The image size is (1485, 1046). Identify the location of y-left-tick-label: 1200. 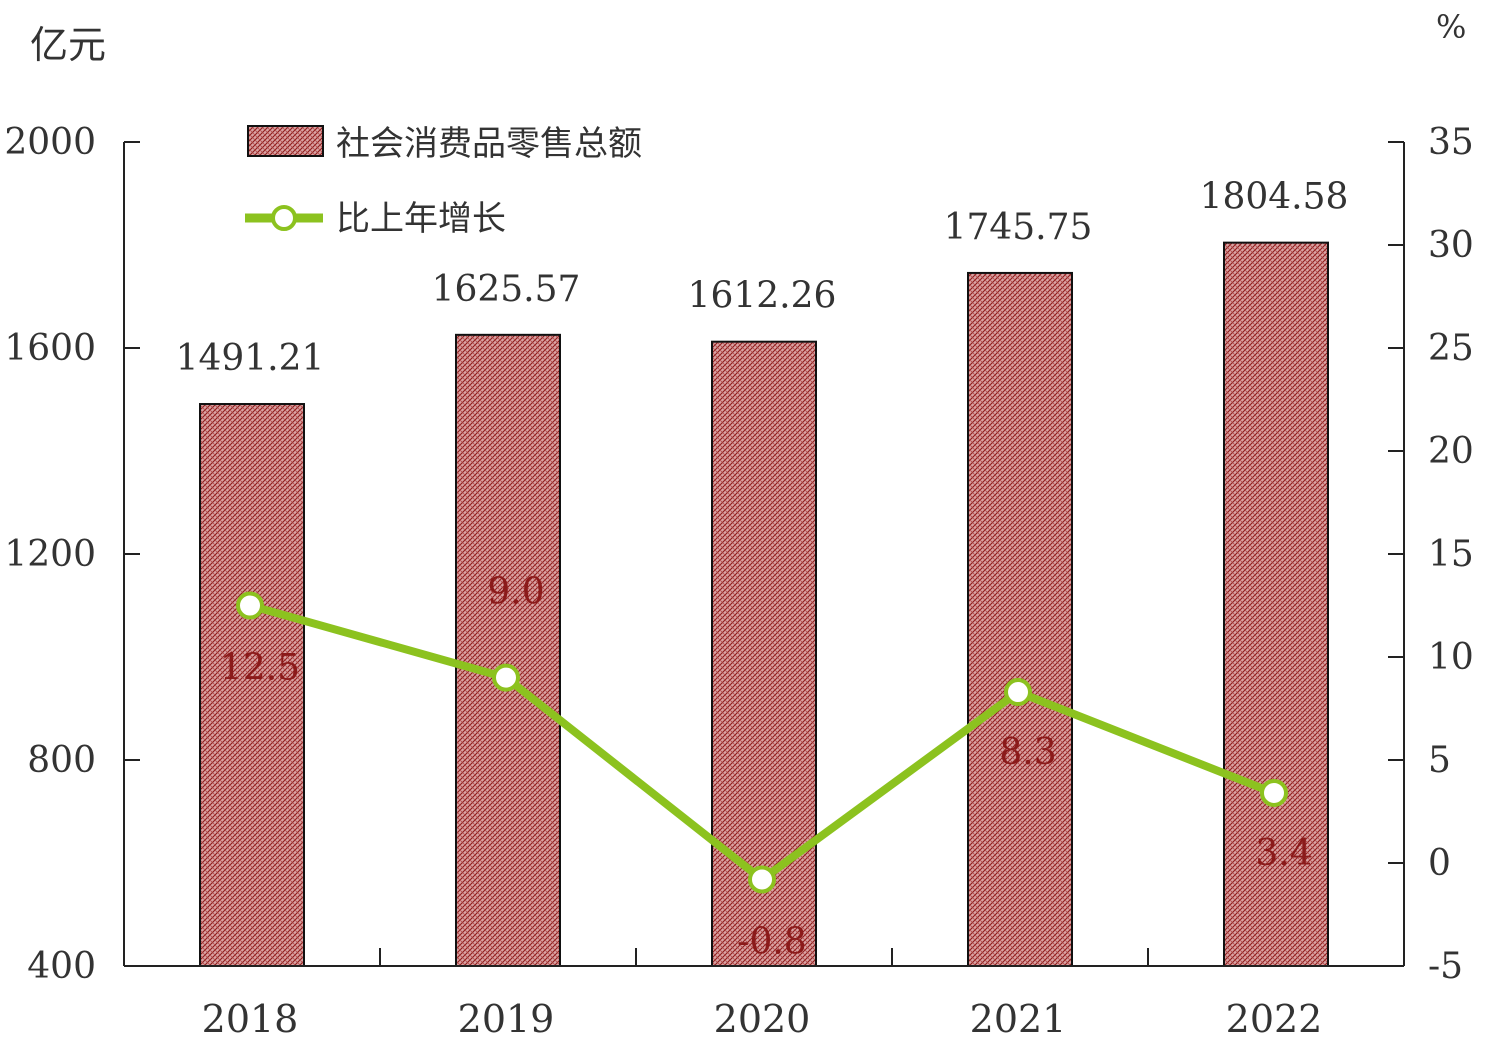
(50, 554).